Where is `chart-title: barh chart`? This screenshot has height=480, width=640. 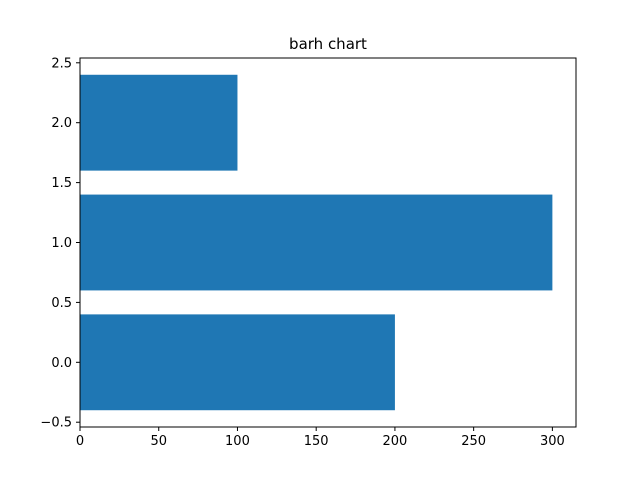 chart-title: barh chart is located at coordinates (328, 44).